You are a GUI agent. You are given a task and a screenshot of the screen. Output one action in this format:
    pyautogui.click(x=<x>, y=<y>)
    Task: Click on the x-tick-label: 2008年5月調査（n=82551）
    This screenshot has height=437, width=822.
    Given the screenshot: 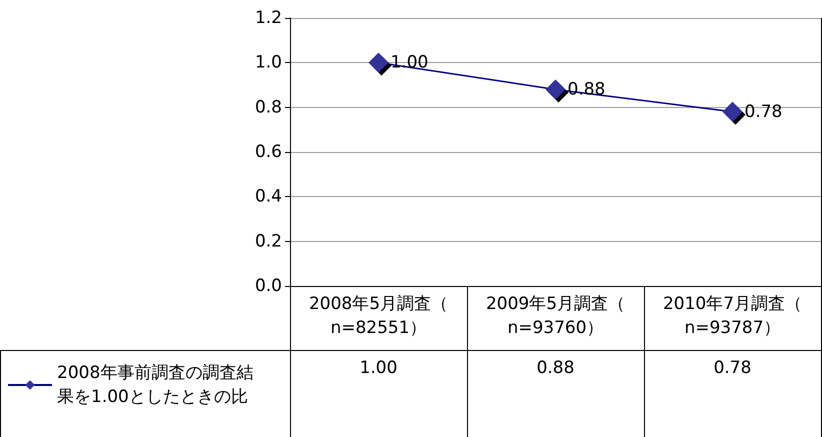 What is the action you would take?
    pyautogui.click(x=378, y=316)
    